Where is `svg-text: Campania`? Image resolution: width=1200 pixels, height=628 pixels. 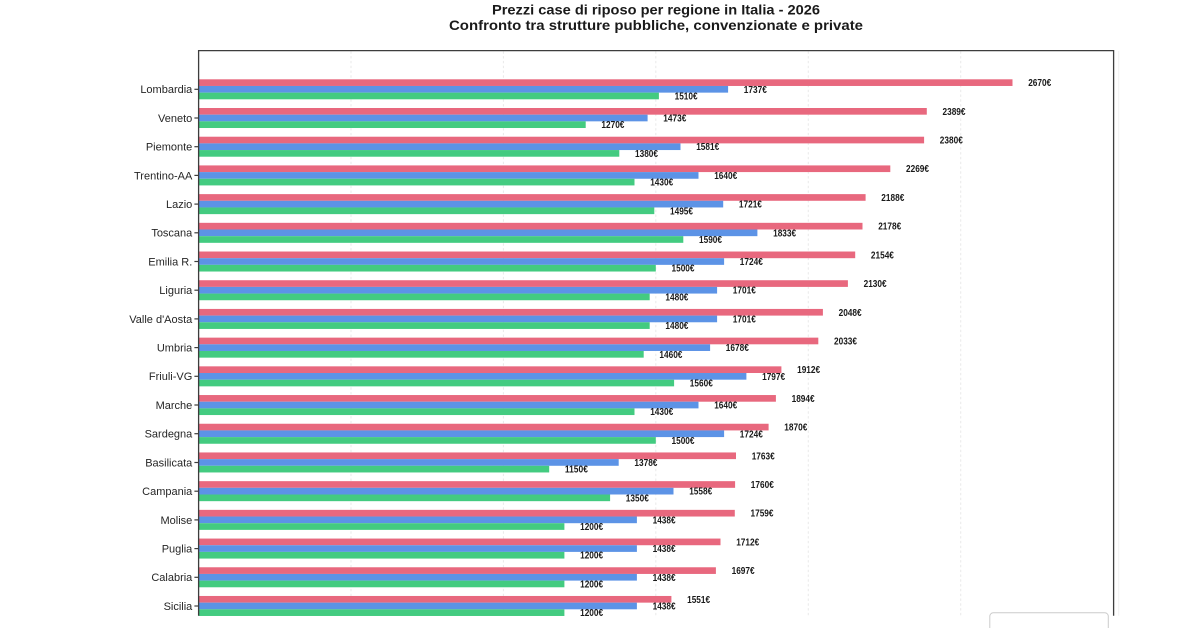 svg-text: Campania is located at coordinates (167, 492).